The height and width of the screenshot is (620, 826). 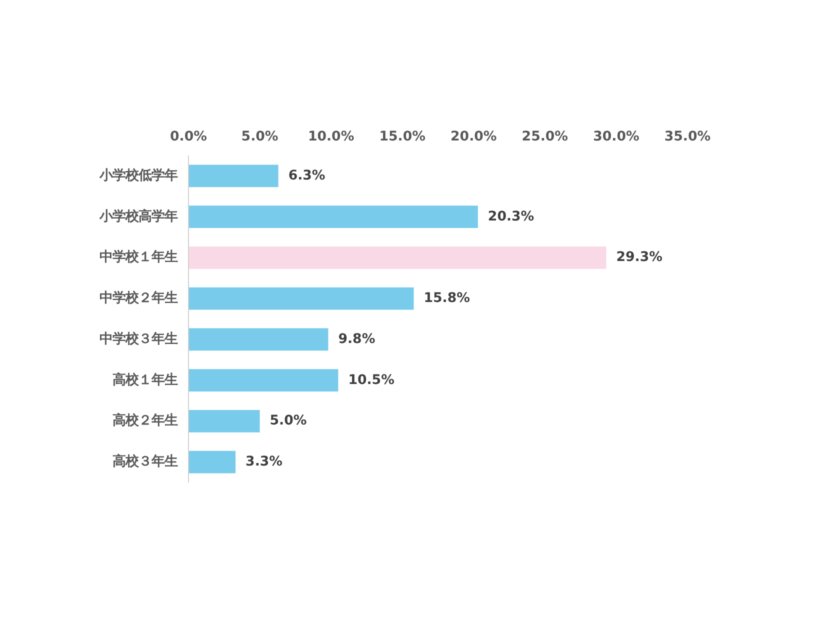 I want to click on data-label: 15.8%, so click(x=447, y=298).